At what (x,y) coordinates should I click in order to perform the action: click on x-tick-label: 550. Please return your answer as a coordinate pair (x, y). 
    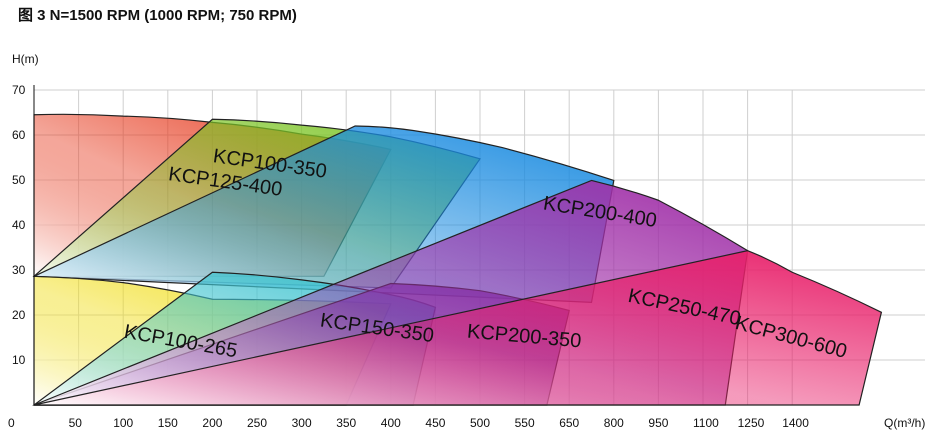
    Looking at the image, I should click on (525, 423).